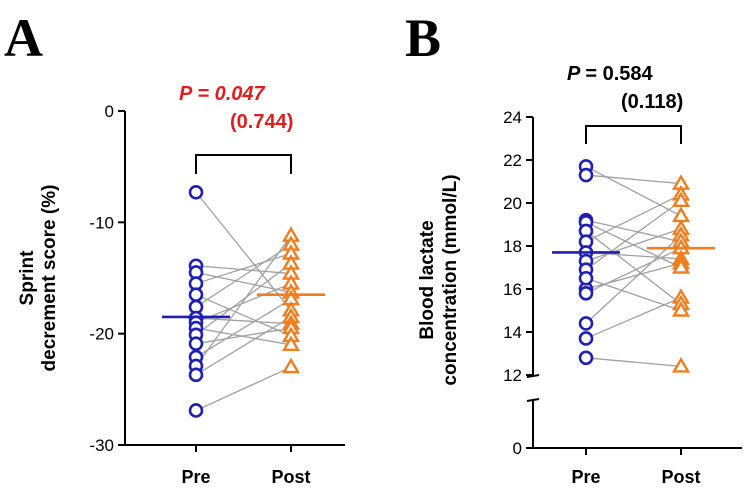 This screenshot has height=492, width=753. I want to click on p-value-extra: (0.118), so click(652, 102).